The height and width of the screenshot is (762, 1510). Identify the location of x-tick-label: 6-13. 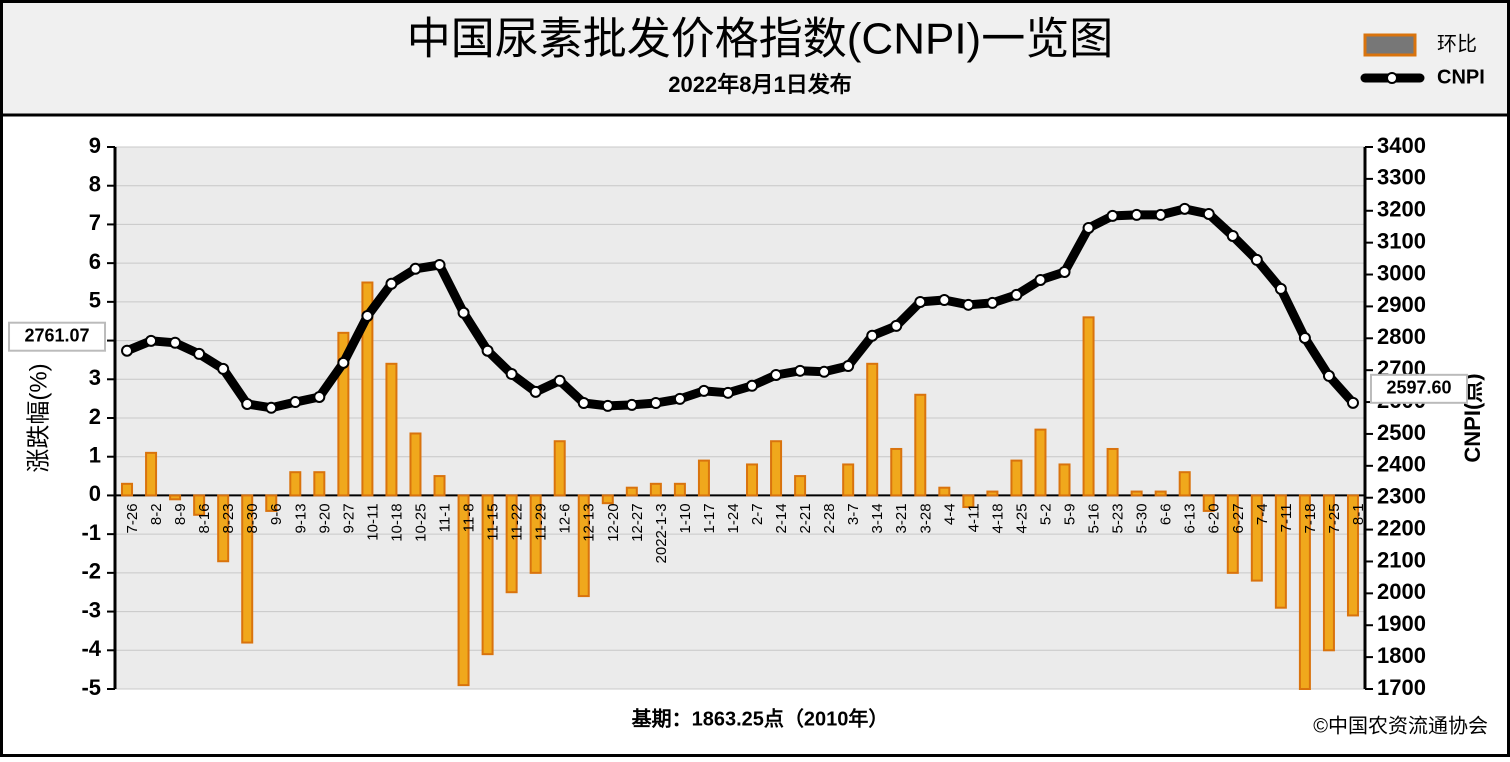
(1190, 518).